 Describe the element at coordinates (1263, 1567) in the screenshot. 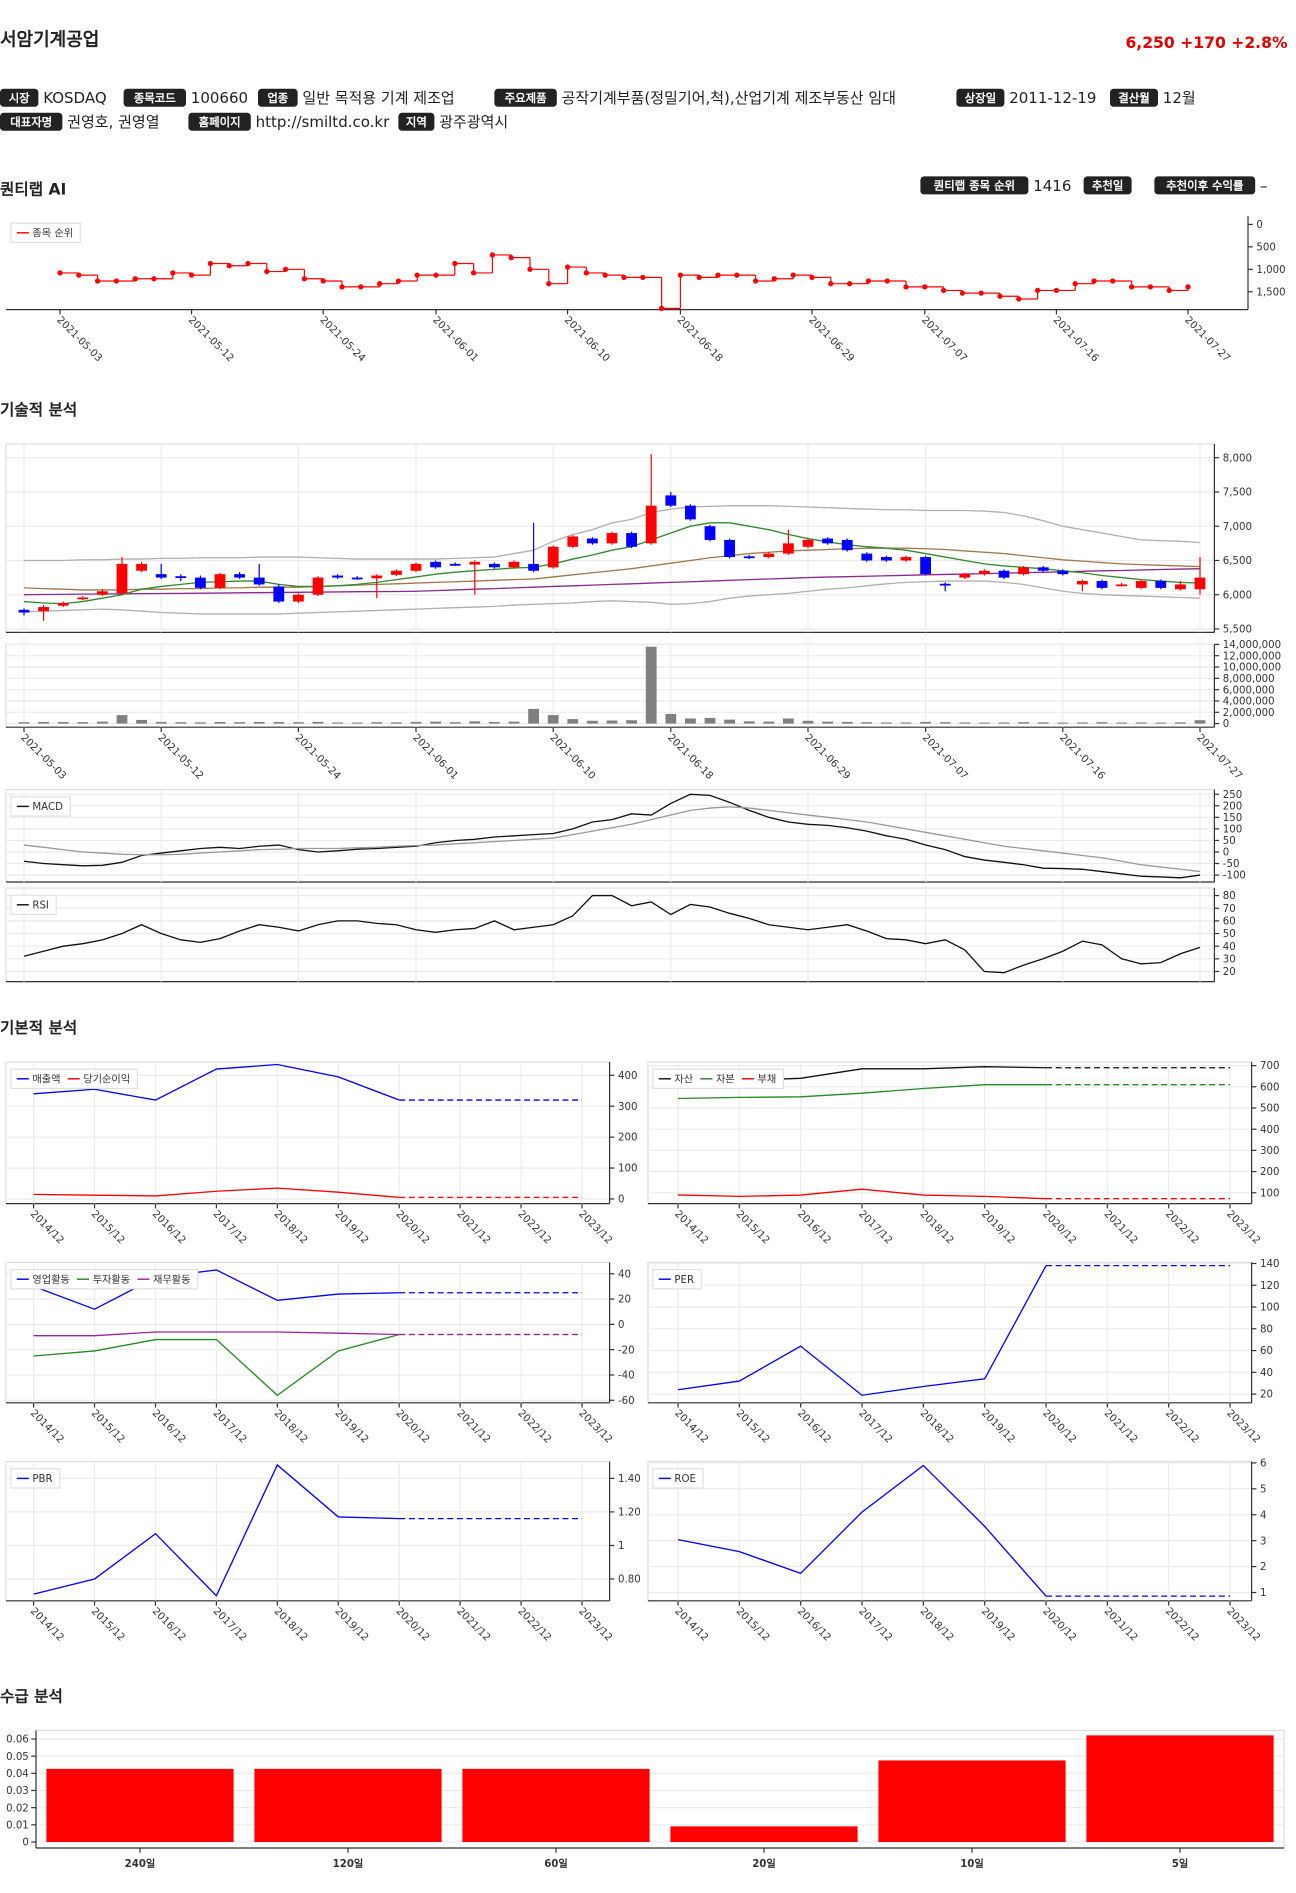

I see `y-tick-label: 2` at that location.